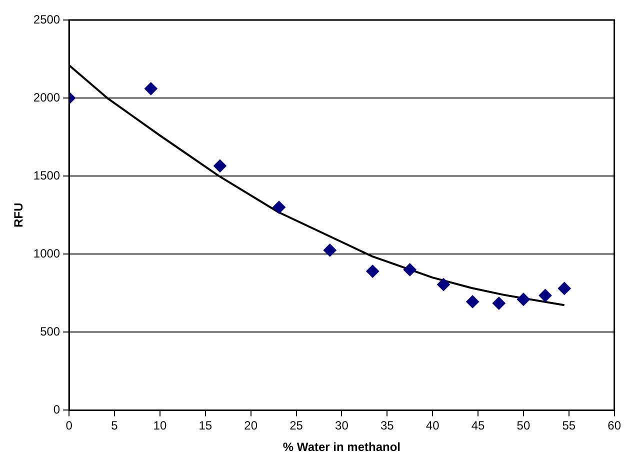 This screenshot has width=632, height=467. Describe the element at coordinates (46, 97) in the screenshot. I see `y-tick-label: 2000` at that location.